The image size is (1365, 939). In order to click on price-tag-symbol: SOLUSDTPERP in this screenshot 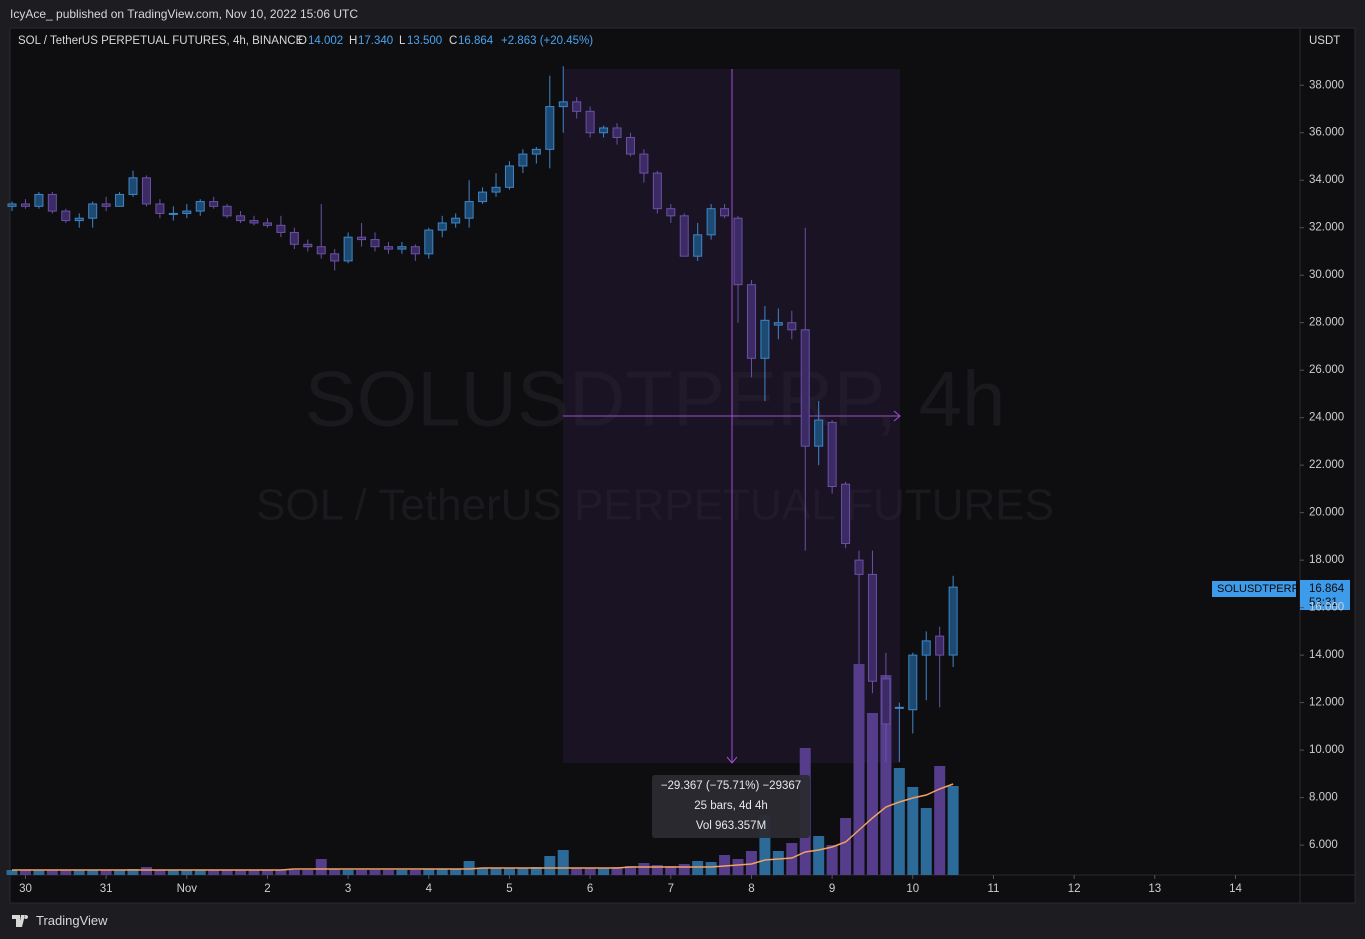, I will do `click(1258, 589)`.